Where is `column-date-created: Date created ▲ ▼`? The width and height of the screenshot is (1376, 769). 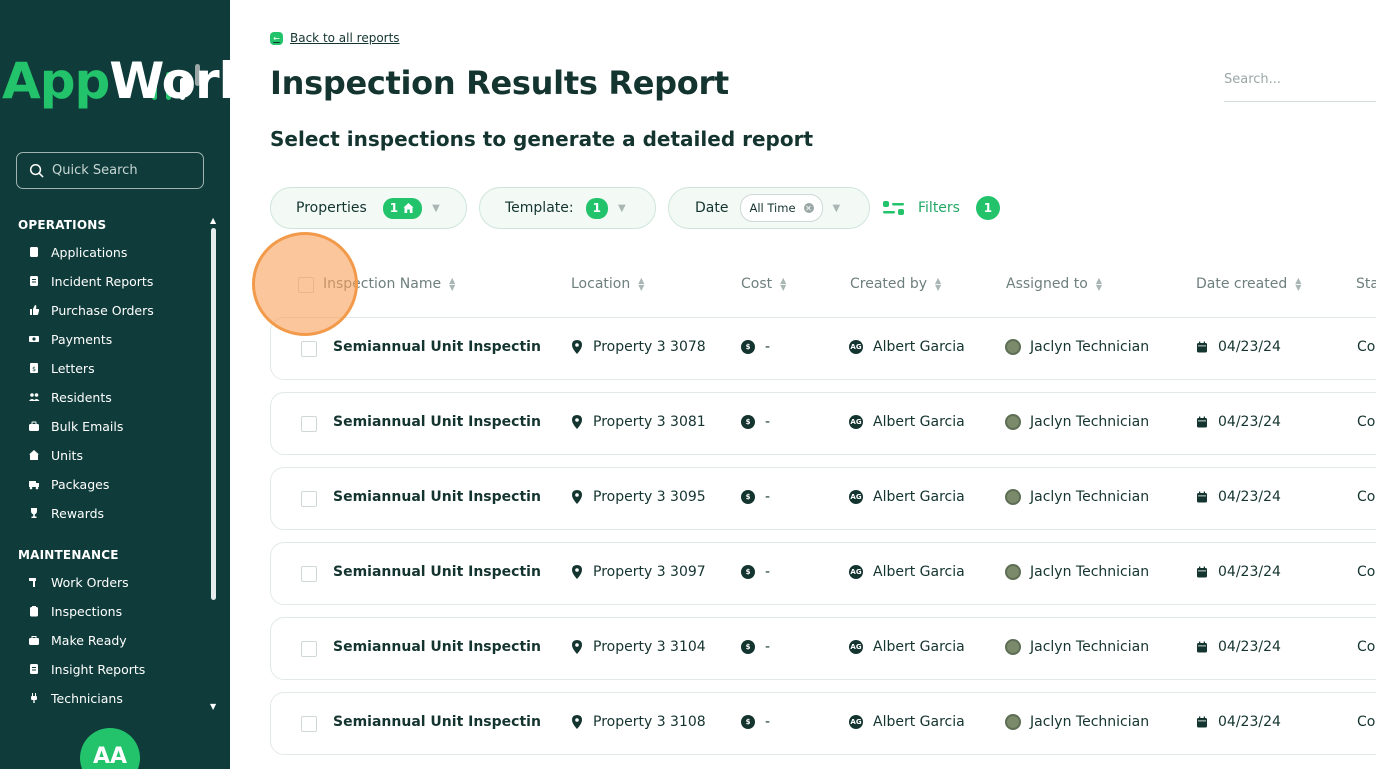
column-date-created: Date created ▲ ▼ is located at coordinates (1249, 284).